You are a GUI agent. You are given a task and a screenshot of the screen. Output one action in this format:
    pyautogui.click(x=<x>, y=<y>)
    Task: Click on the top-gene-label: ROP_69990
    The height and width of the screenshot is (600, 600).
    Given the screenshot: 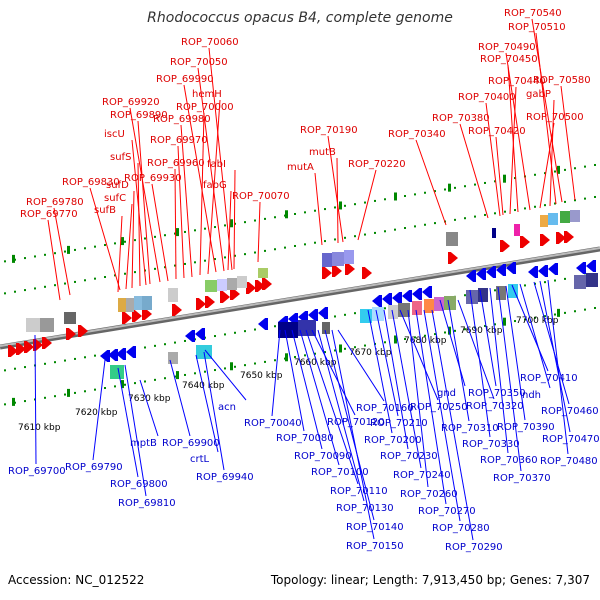 What is the action you would take?
    pyautogui.click(x=185, y=79)
    